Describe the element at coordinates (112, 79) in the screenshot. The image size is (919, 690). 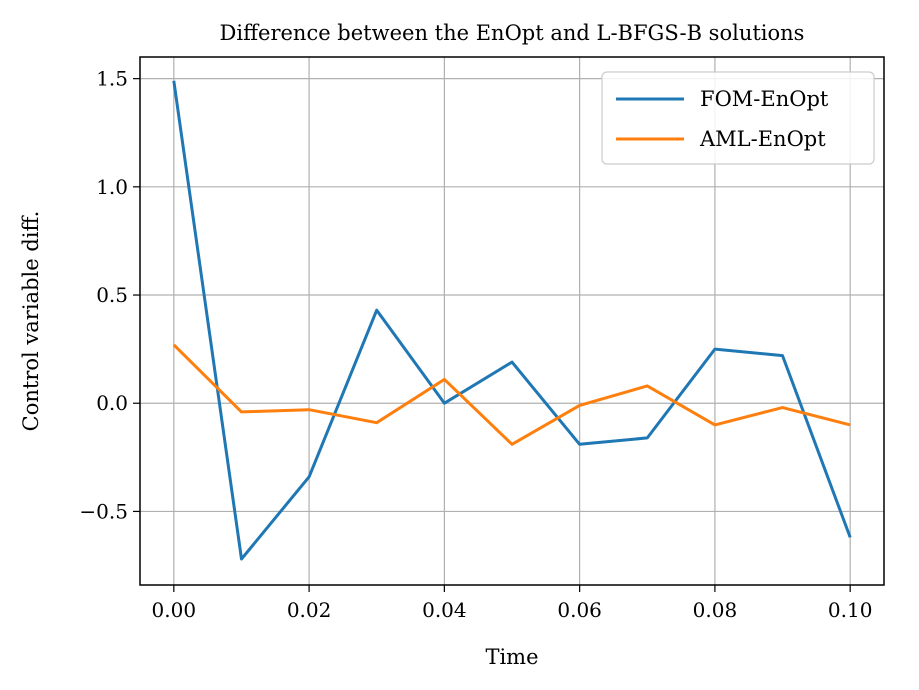
I see `y-tick-label: 1.5` at that location.